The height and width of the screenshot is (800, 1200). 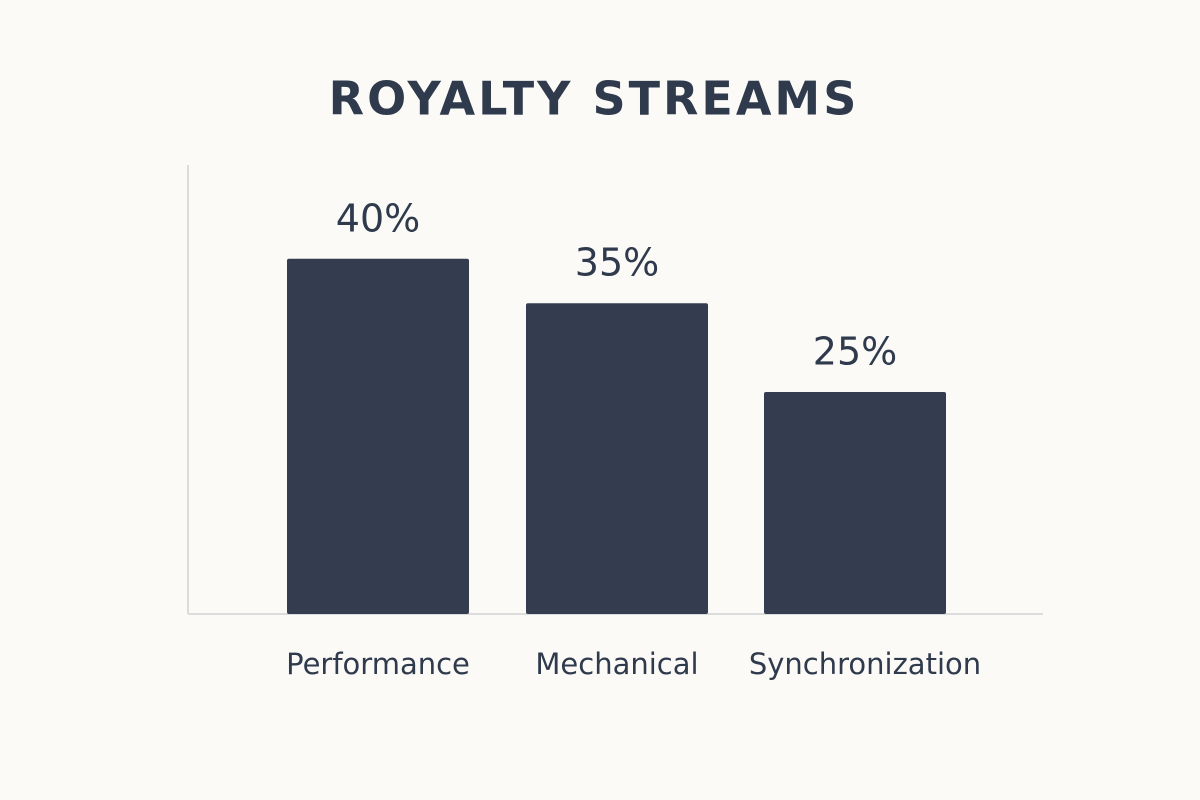 I want to click on value-label: 35%, so click(x=617, y=263).